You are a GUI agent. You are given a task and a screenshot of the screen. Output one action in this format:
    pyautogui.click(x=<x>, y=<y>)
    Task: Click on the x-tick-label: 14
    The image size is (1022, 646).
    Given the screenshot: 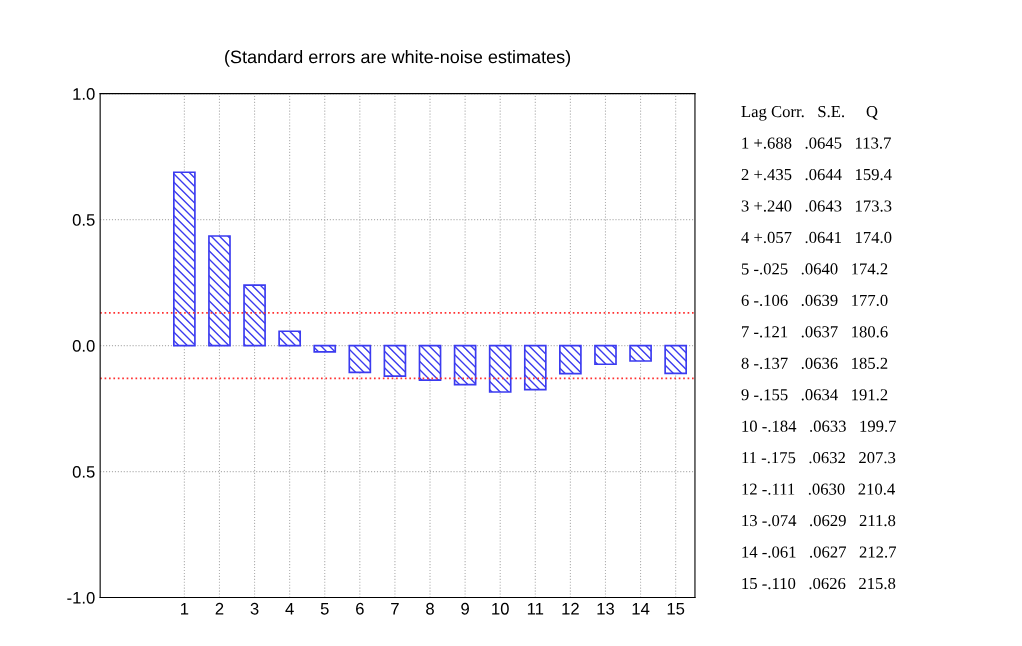 What is the action you would take?
    pyautogui.click(x=641, y=609)
    